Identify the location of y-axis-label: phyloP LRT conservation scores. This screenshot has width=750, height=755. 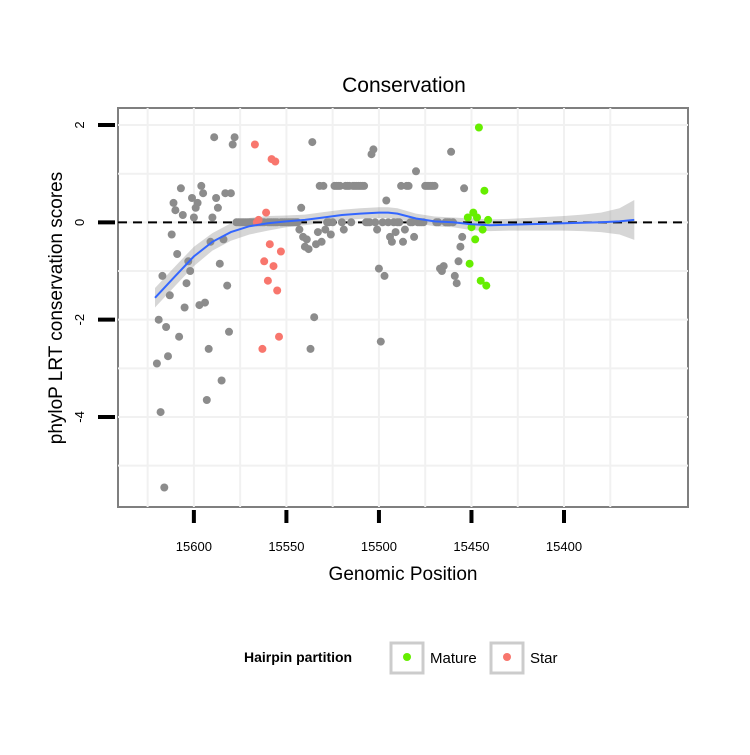
(56, 308).